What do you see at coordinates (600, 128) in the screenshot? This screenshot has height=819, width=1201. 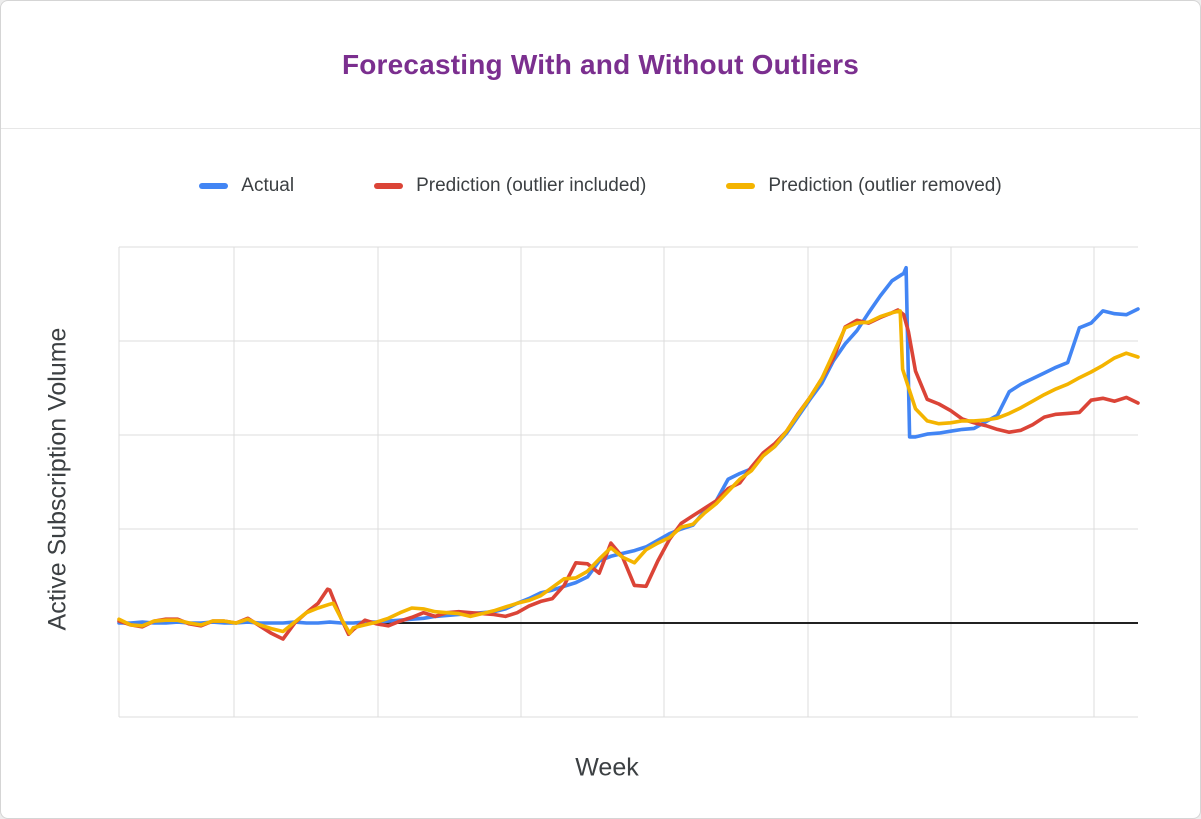 I see `header-divider` at bounding box center [600, 128].